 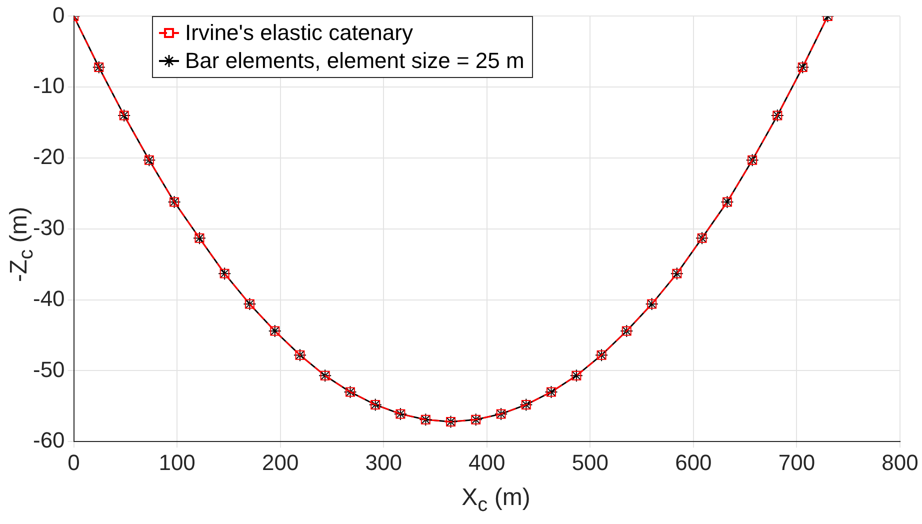 What do you see at coordinates (177, 462) in the screenshot?
I see `x-tick-label: 100` at bounding box center [177, 462].